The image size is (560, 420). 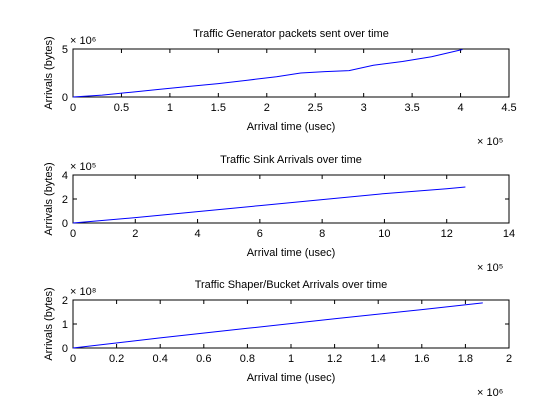 I want to click on x-tick-label: 0.6, so click(x=203, y=359).